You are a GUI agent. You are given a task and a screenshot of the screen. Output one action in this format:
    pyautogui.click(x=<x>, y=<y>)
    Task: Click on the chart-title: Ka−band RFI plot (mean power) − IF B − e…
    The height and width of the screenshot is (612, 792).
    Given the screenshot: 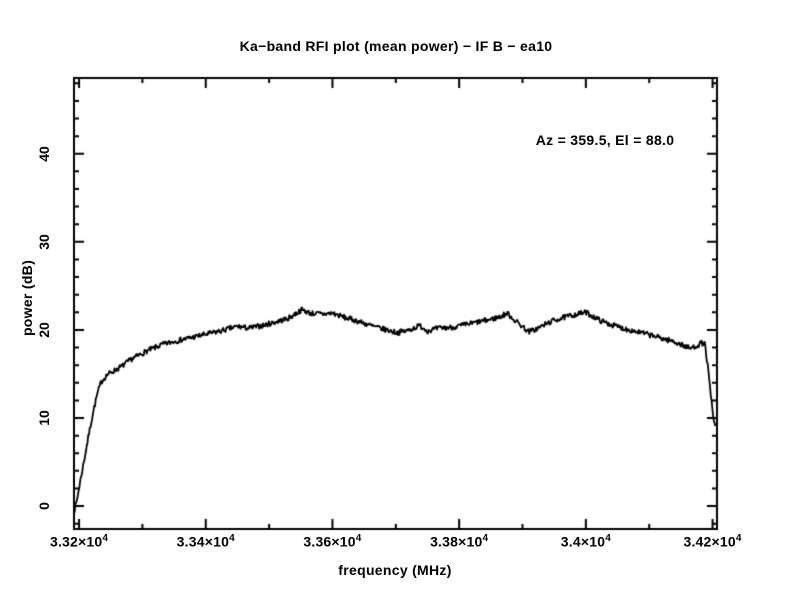 What is the action you would take?
    pyautogui.click(x=396, y=46)
    